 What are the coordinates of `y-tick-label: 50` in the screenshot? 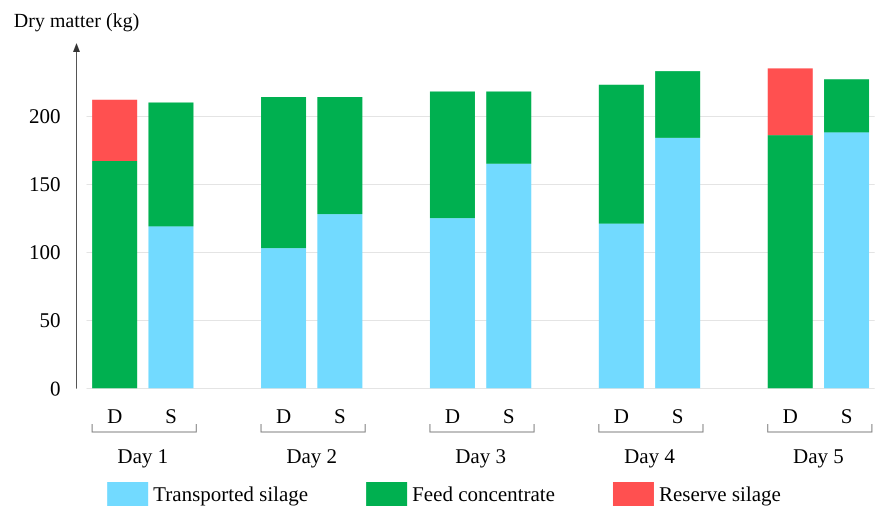 It's located at (50, 320).